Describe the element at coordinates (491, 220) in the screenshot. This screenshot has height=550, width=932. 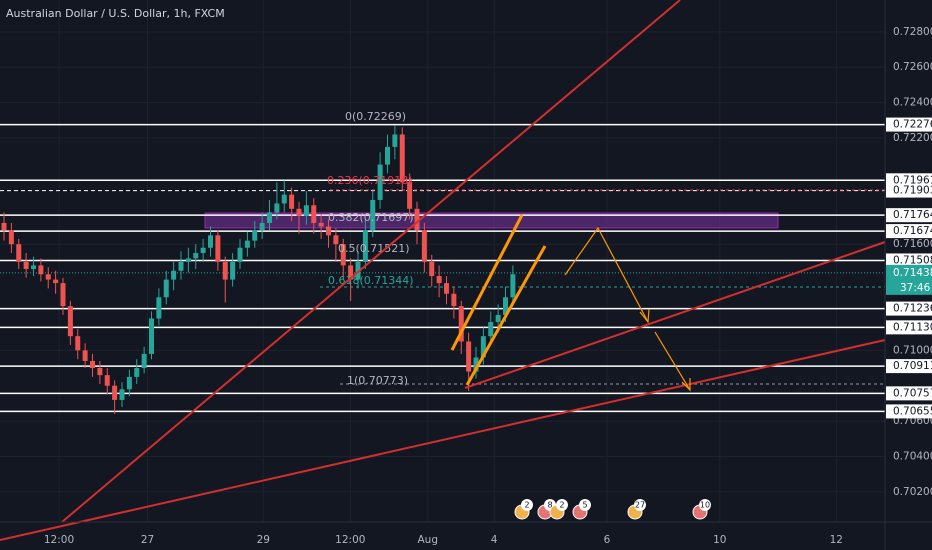
I see `zone-rectangle` at that location.